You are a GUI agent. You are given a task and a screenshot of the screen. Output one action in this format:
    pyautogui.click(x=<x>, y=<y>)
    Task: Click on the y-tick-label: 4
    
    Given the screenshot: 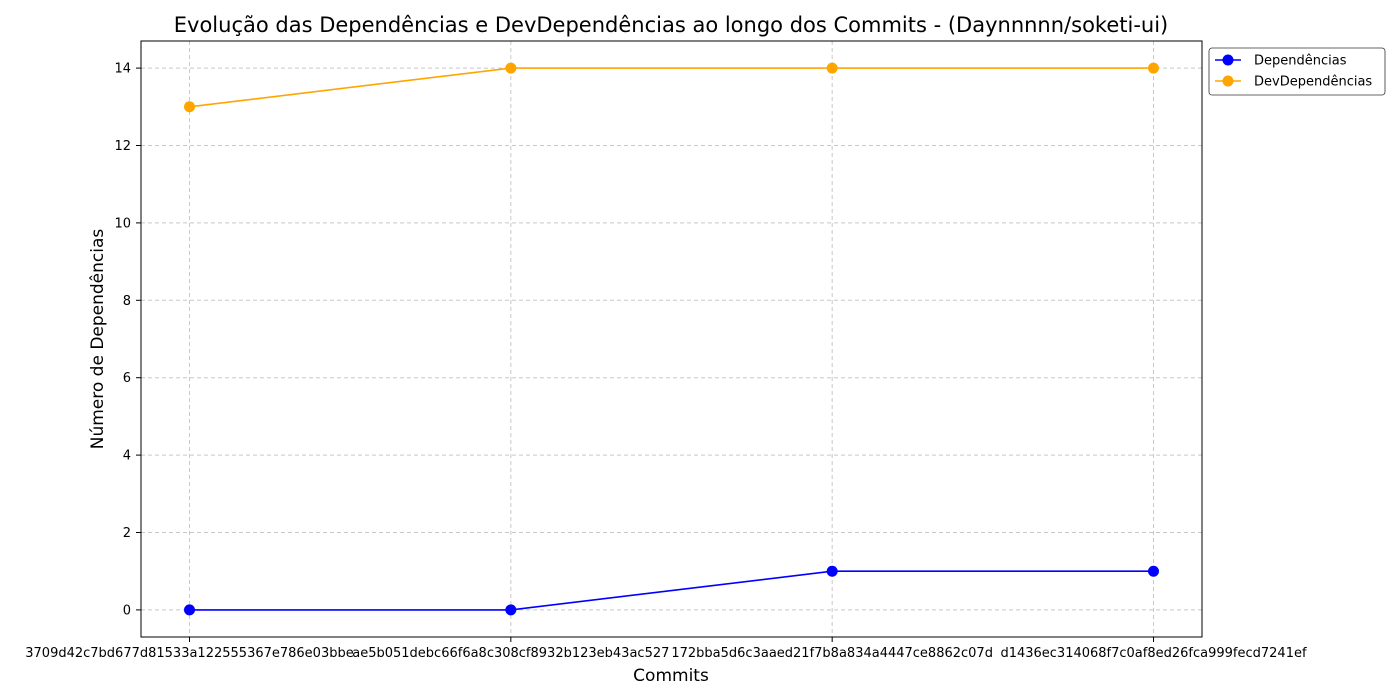 What is the action you would take?
    pyautogui.click(x=127, y=456)
    